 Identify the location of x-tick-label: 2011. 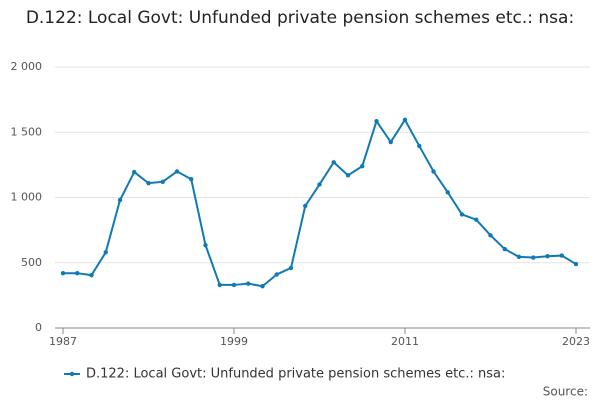
(405, 341).